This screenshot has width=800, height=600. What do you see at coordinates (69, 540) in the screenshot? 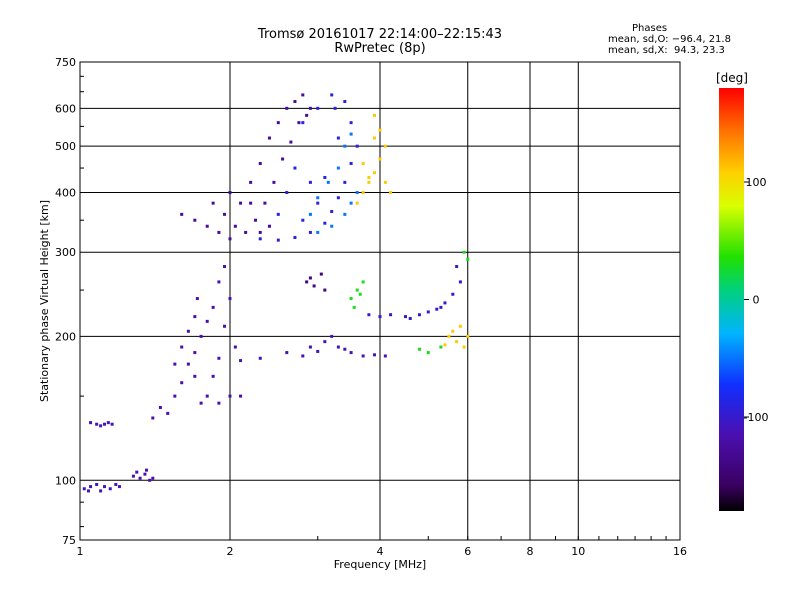
I see `y-tick-label: 75` at bounding box center [69, 540].